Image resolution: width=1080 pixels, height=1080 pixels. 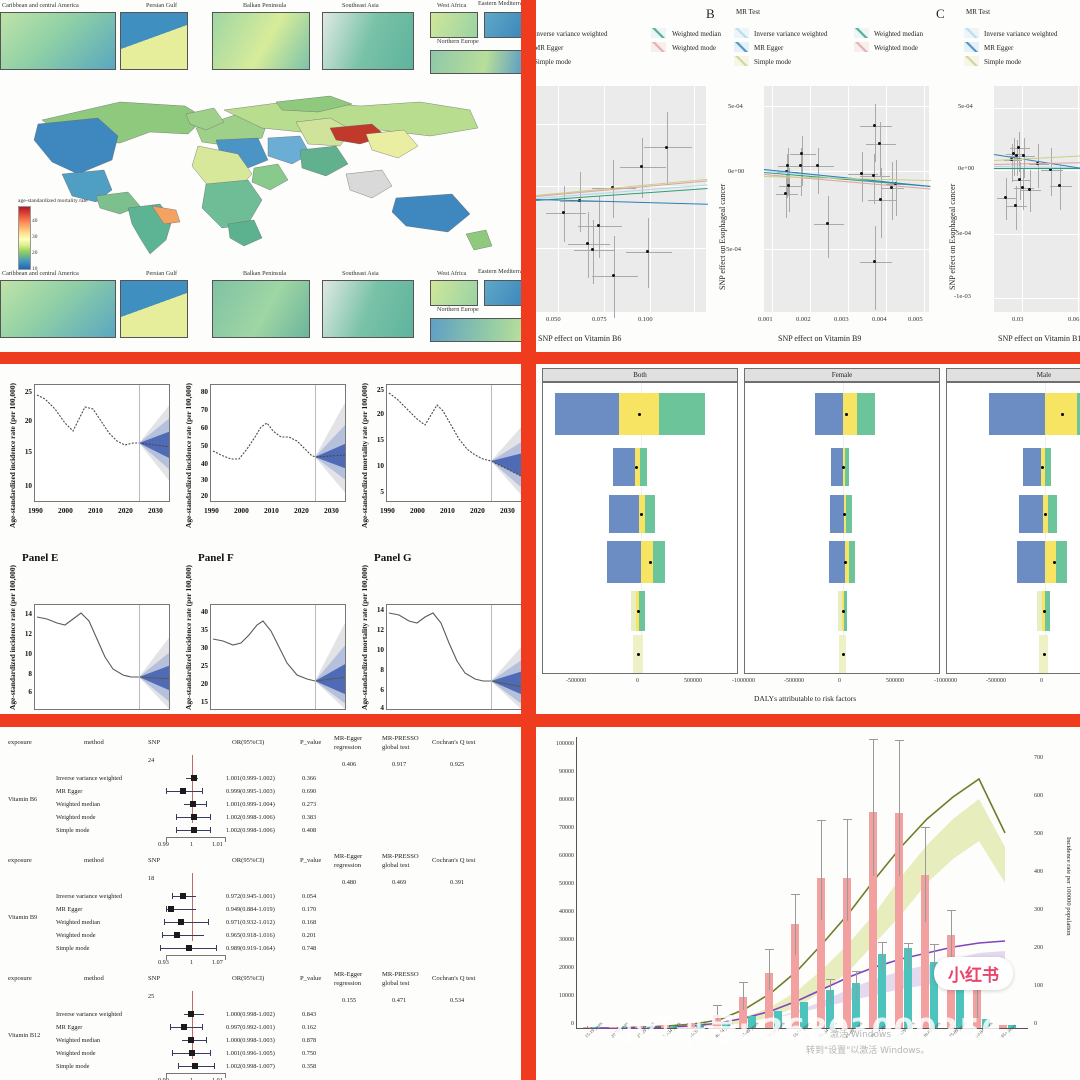 I want to click on col-header-pvalue: P_value, so click(x=311, y=742).